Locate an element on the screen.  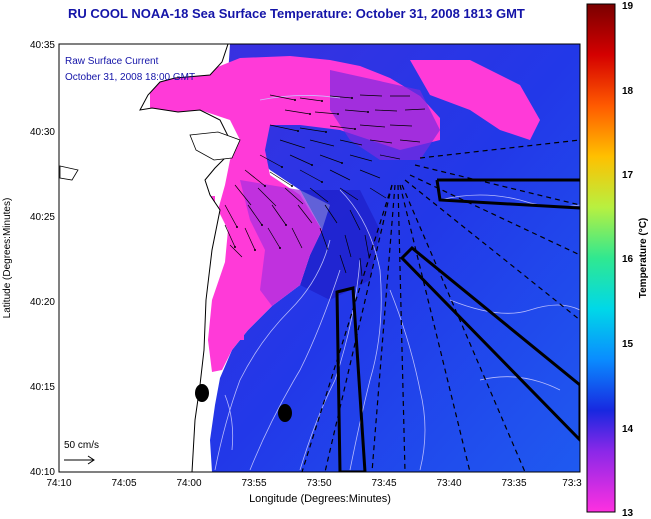
vector-heads is located at coordinates (301, 174).